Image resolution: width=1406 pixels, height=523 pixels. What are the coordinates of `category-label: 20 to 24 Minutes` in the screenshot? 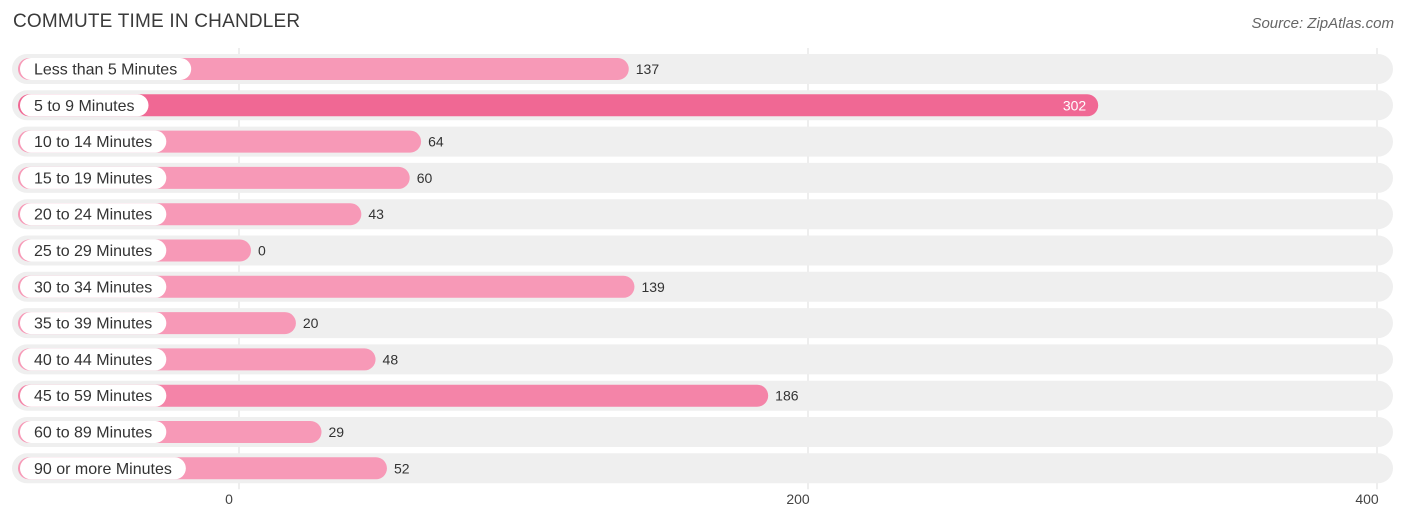 It's located at (93, 215).